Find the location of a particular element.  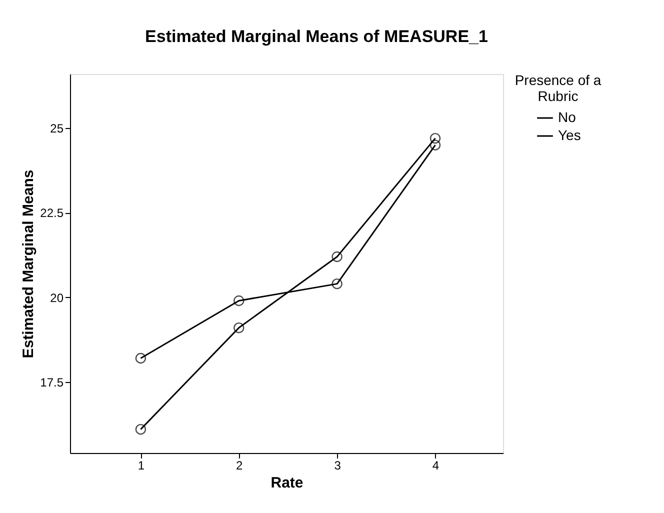

x-tick-label: 2 is located at coordinates (240, 465).